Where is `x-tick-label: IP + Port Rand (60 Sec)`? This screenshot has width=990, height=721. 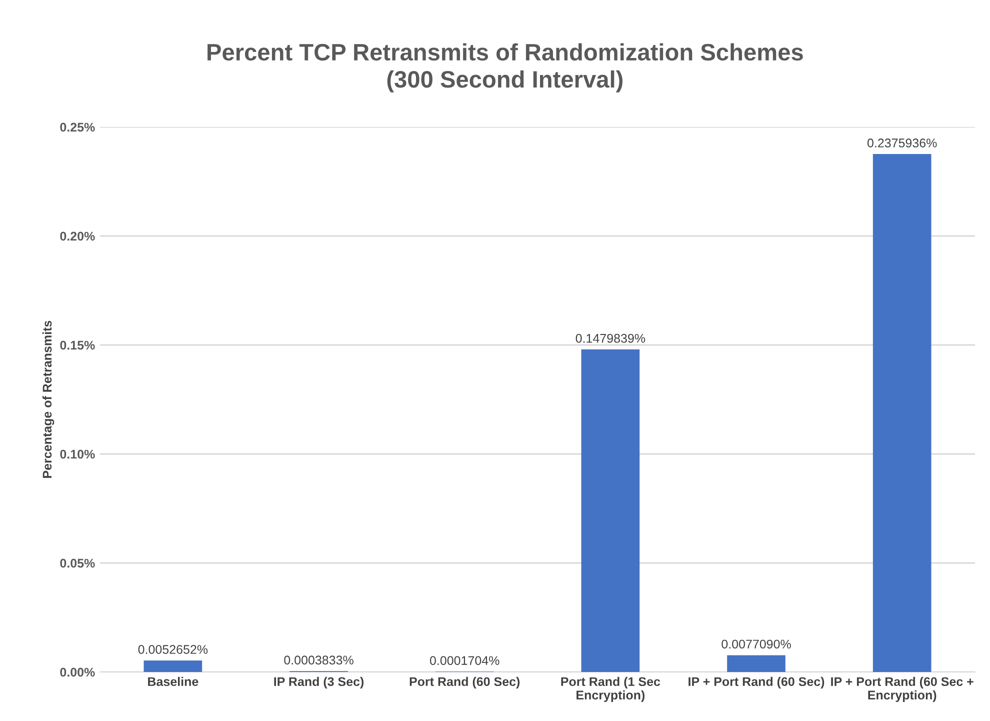 x-tick-label: IP + Port Rand (60 Sec) is located at coordinates (756, 682).